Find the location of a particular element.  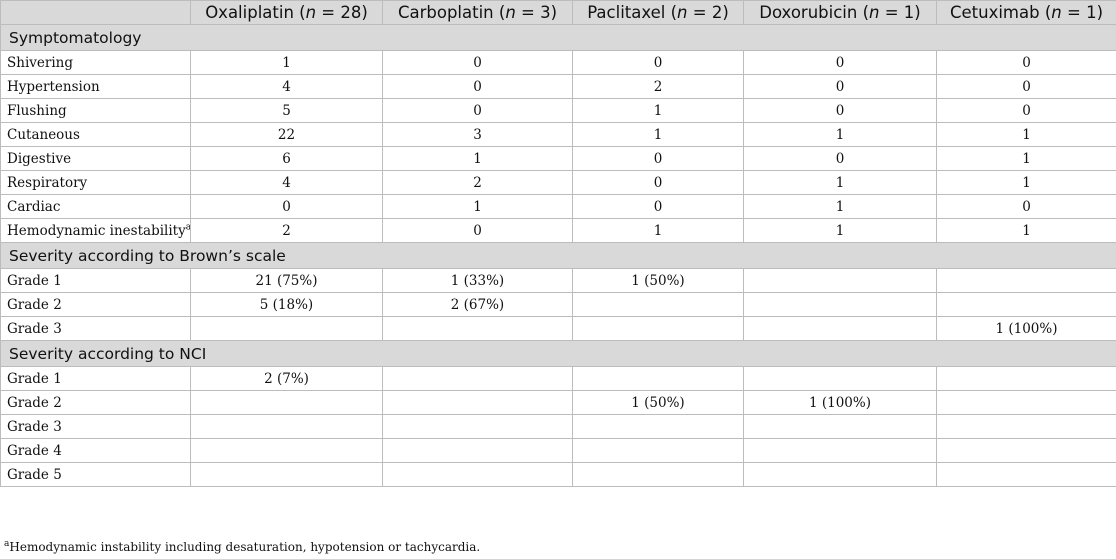

row-label: Grade 4 is located at coordinates (95, 450).